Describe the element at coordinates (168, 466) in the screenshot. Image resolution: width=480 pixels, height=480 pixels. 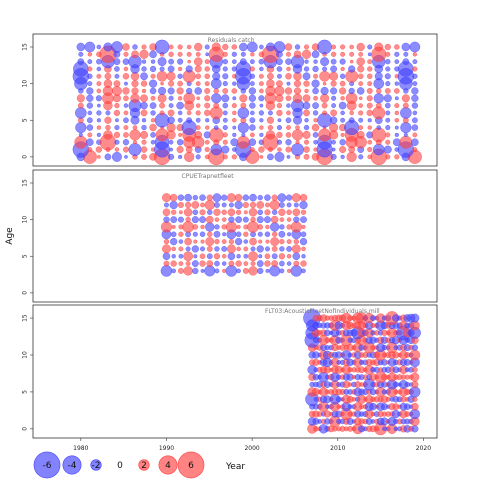
I see `legend-label: 4` at that location.